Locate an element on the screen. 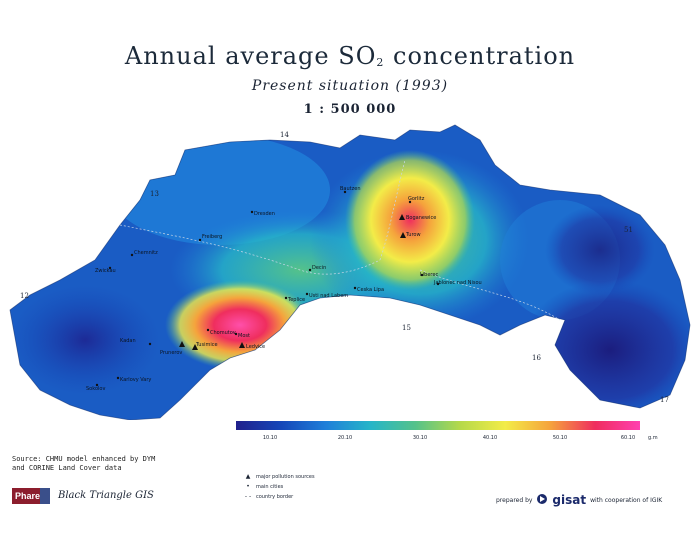 Image resolution: width=700 pixels, height=560 pixels. legend-item: ▲ major pollution sources is located at coordinates (279, 477).